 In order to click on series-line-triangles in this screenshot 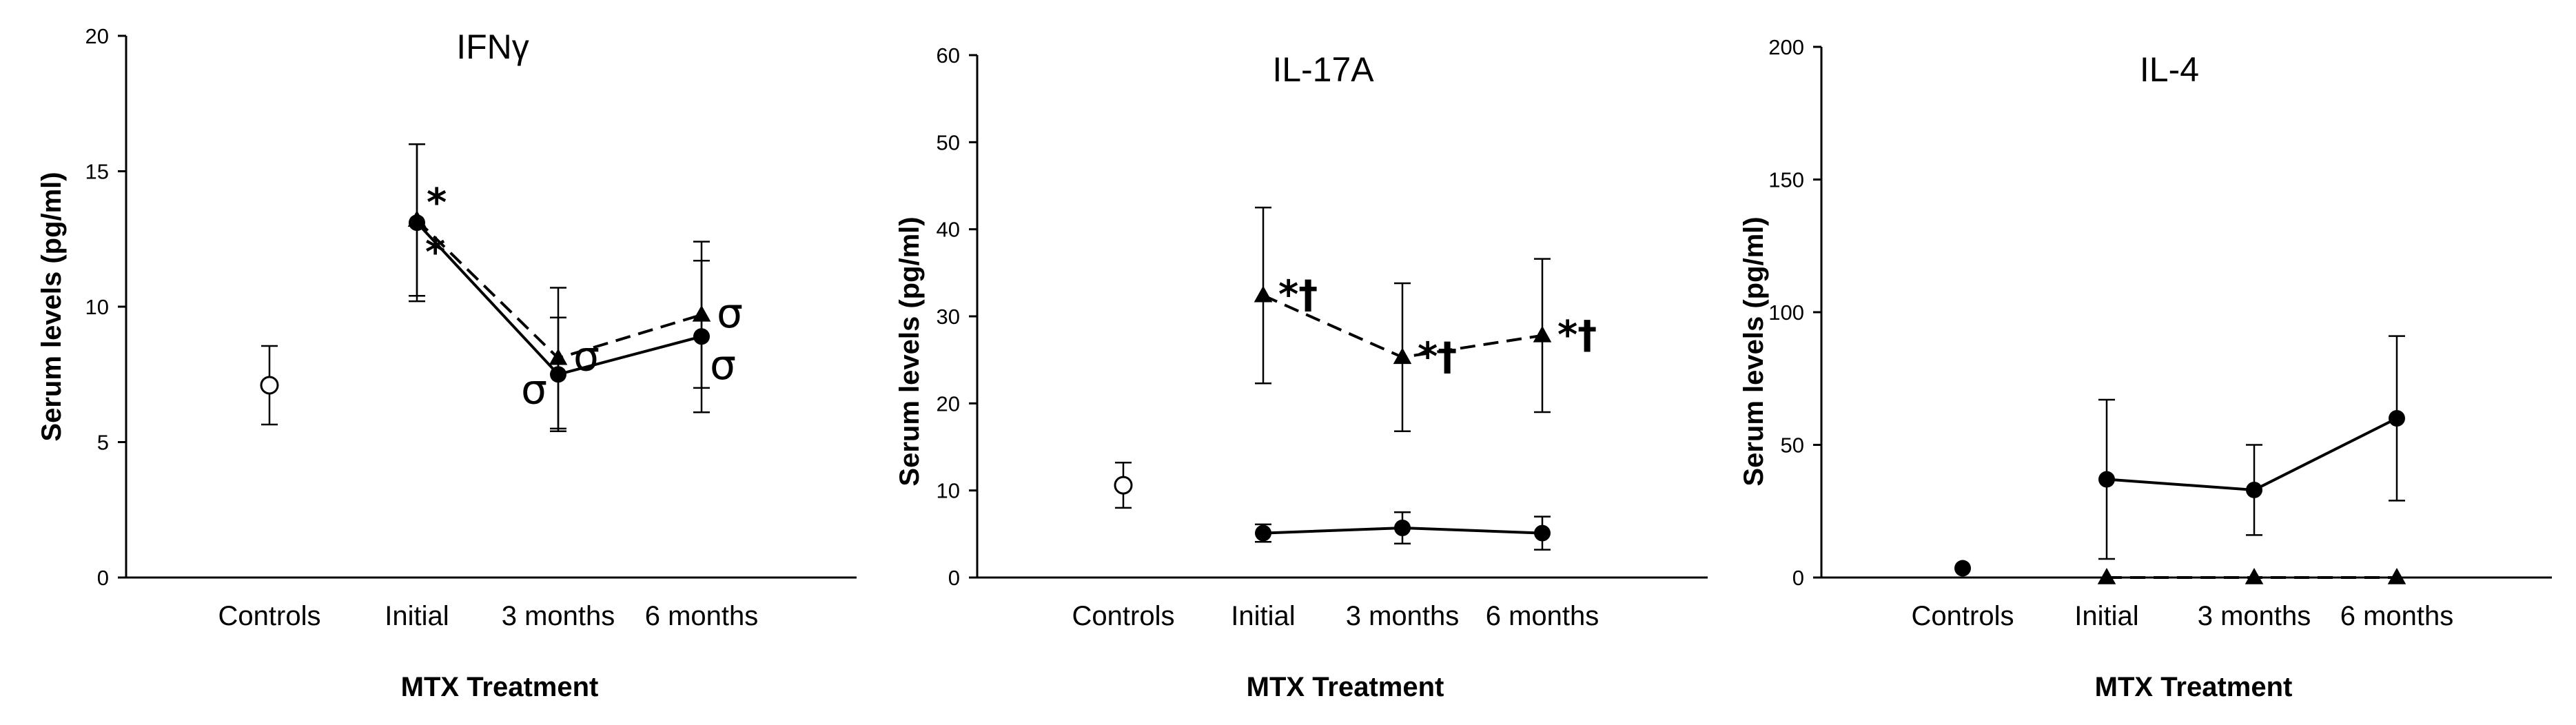, I will do `click(559, 289)`.